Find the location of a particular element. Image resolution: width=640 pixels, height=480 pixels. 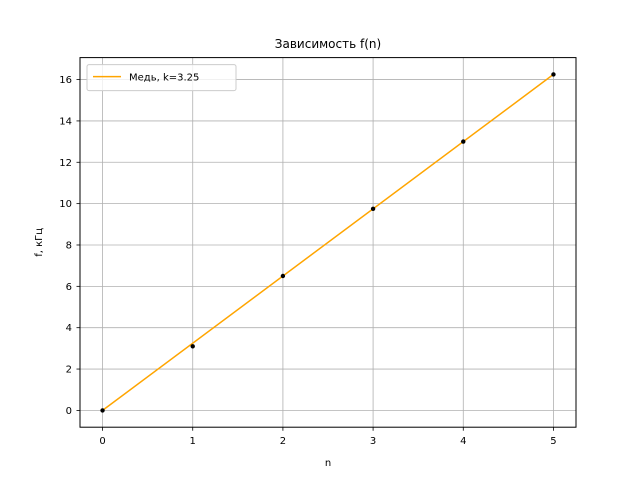

y-tick-label: 12 is located at coordinates (65, 163).